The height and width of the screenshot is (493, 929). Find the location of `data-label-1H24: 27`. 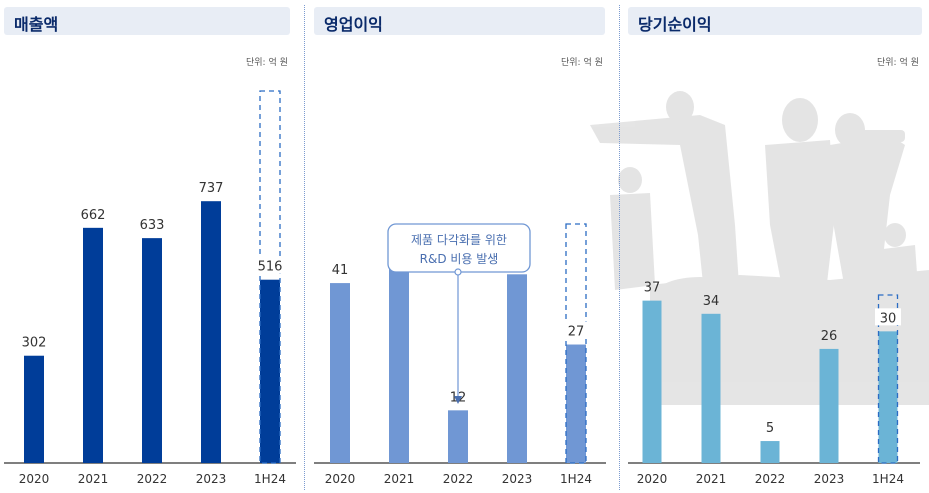

data-label-1H24: 27 is located at coordinates (576, 332).